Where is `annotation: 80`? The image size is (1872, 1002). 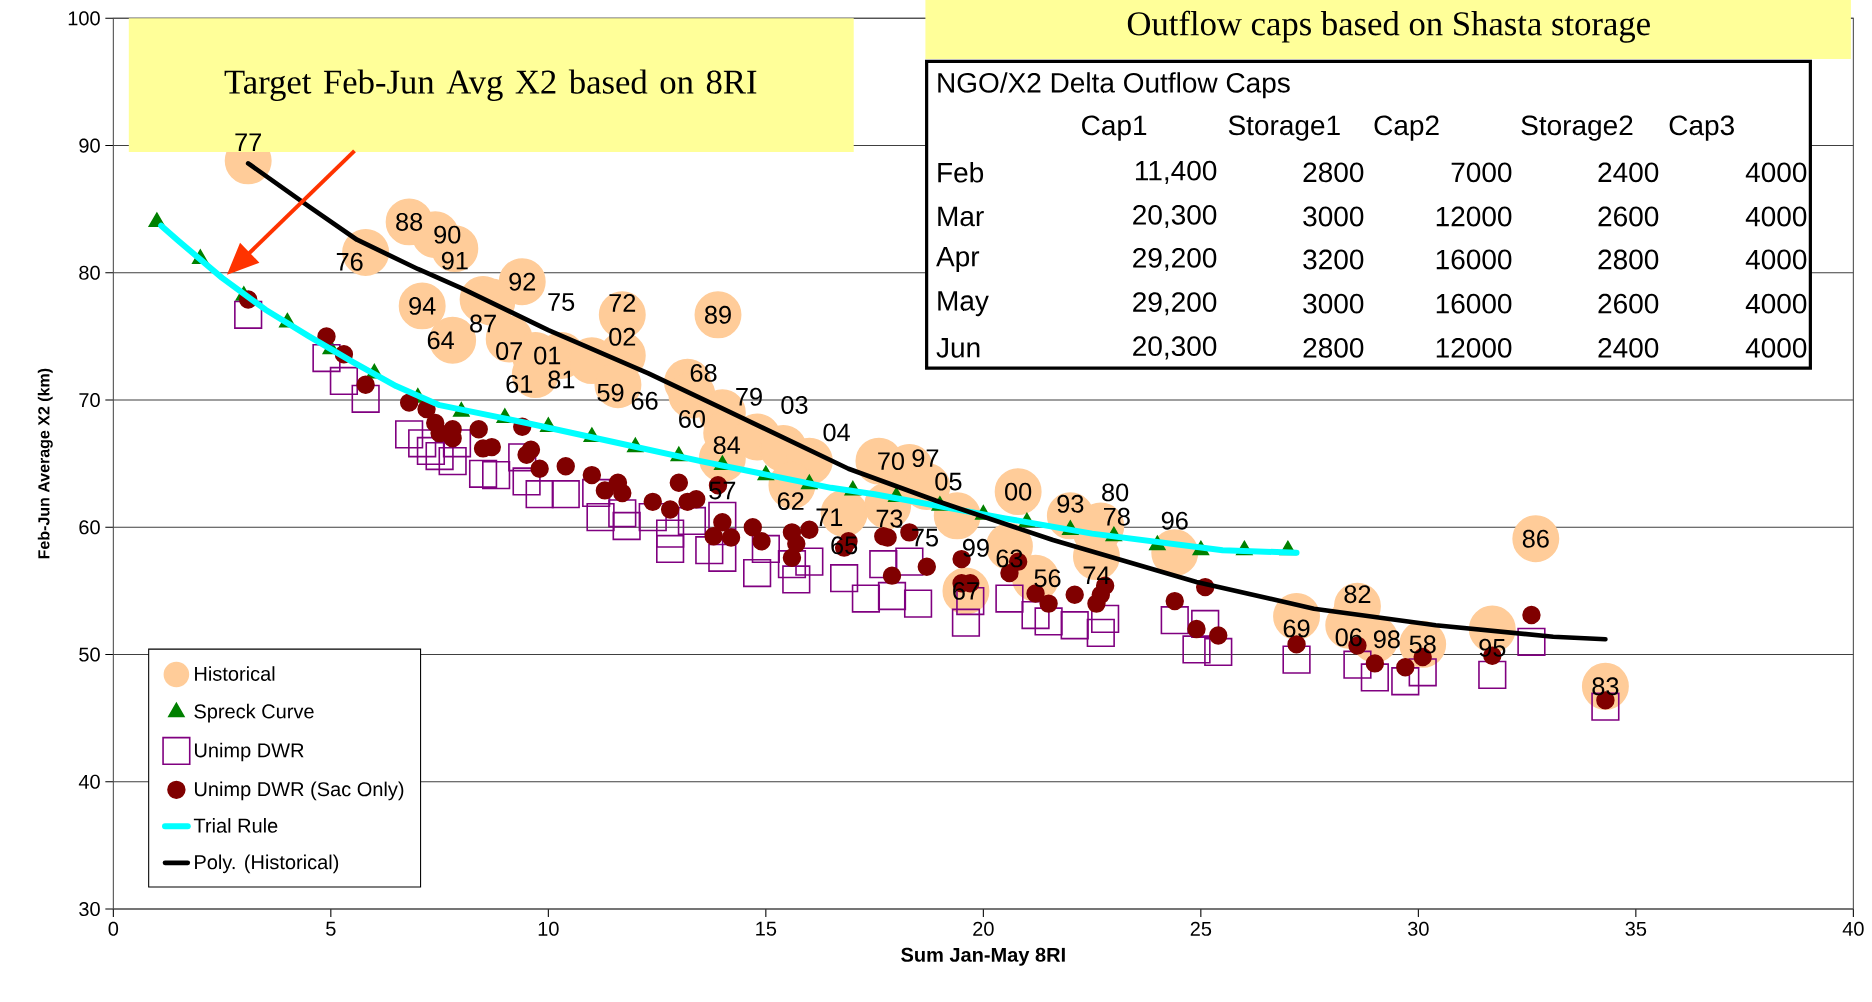
annotation: 80 is located at coordinates (1115, 492).